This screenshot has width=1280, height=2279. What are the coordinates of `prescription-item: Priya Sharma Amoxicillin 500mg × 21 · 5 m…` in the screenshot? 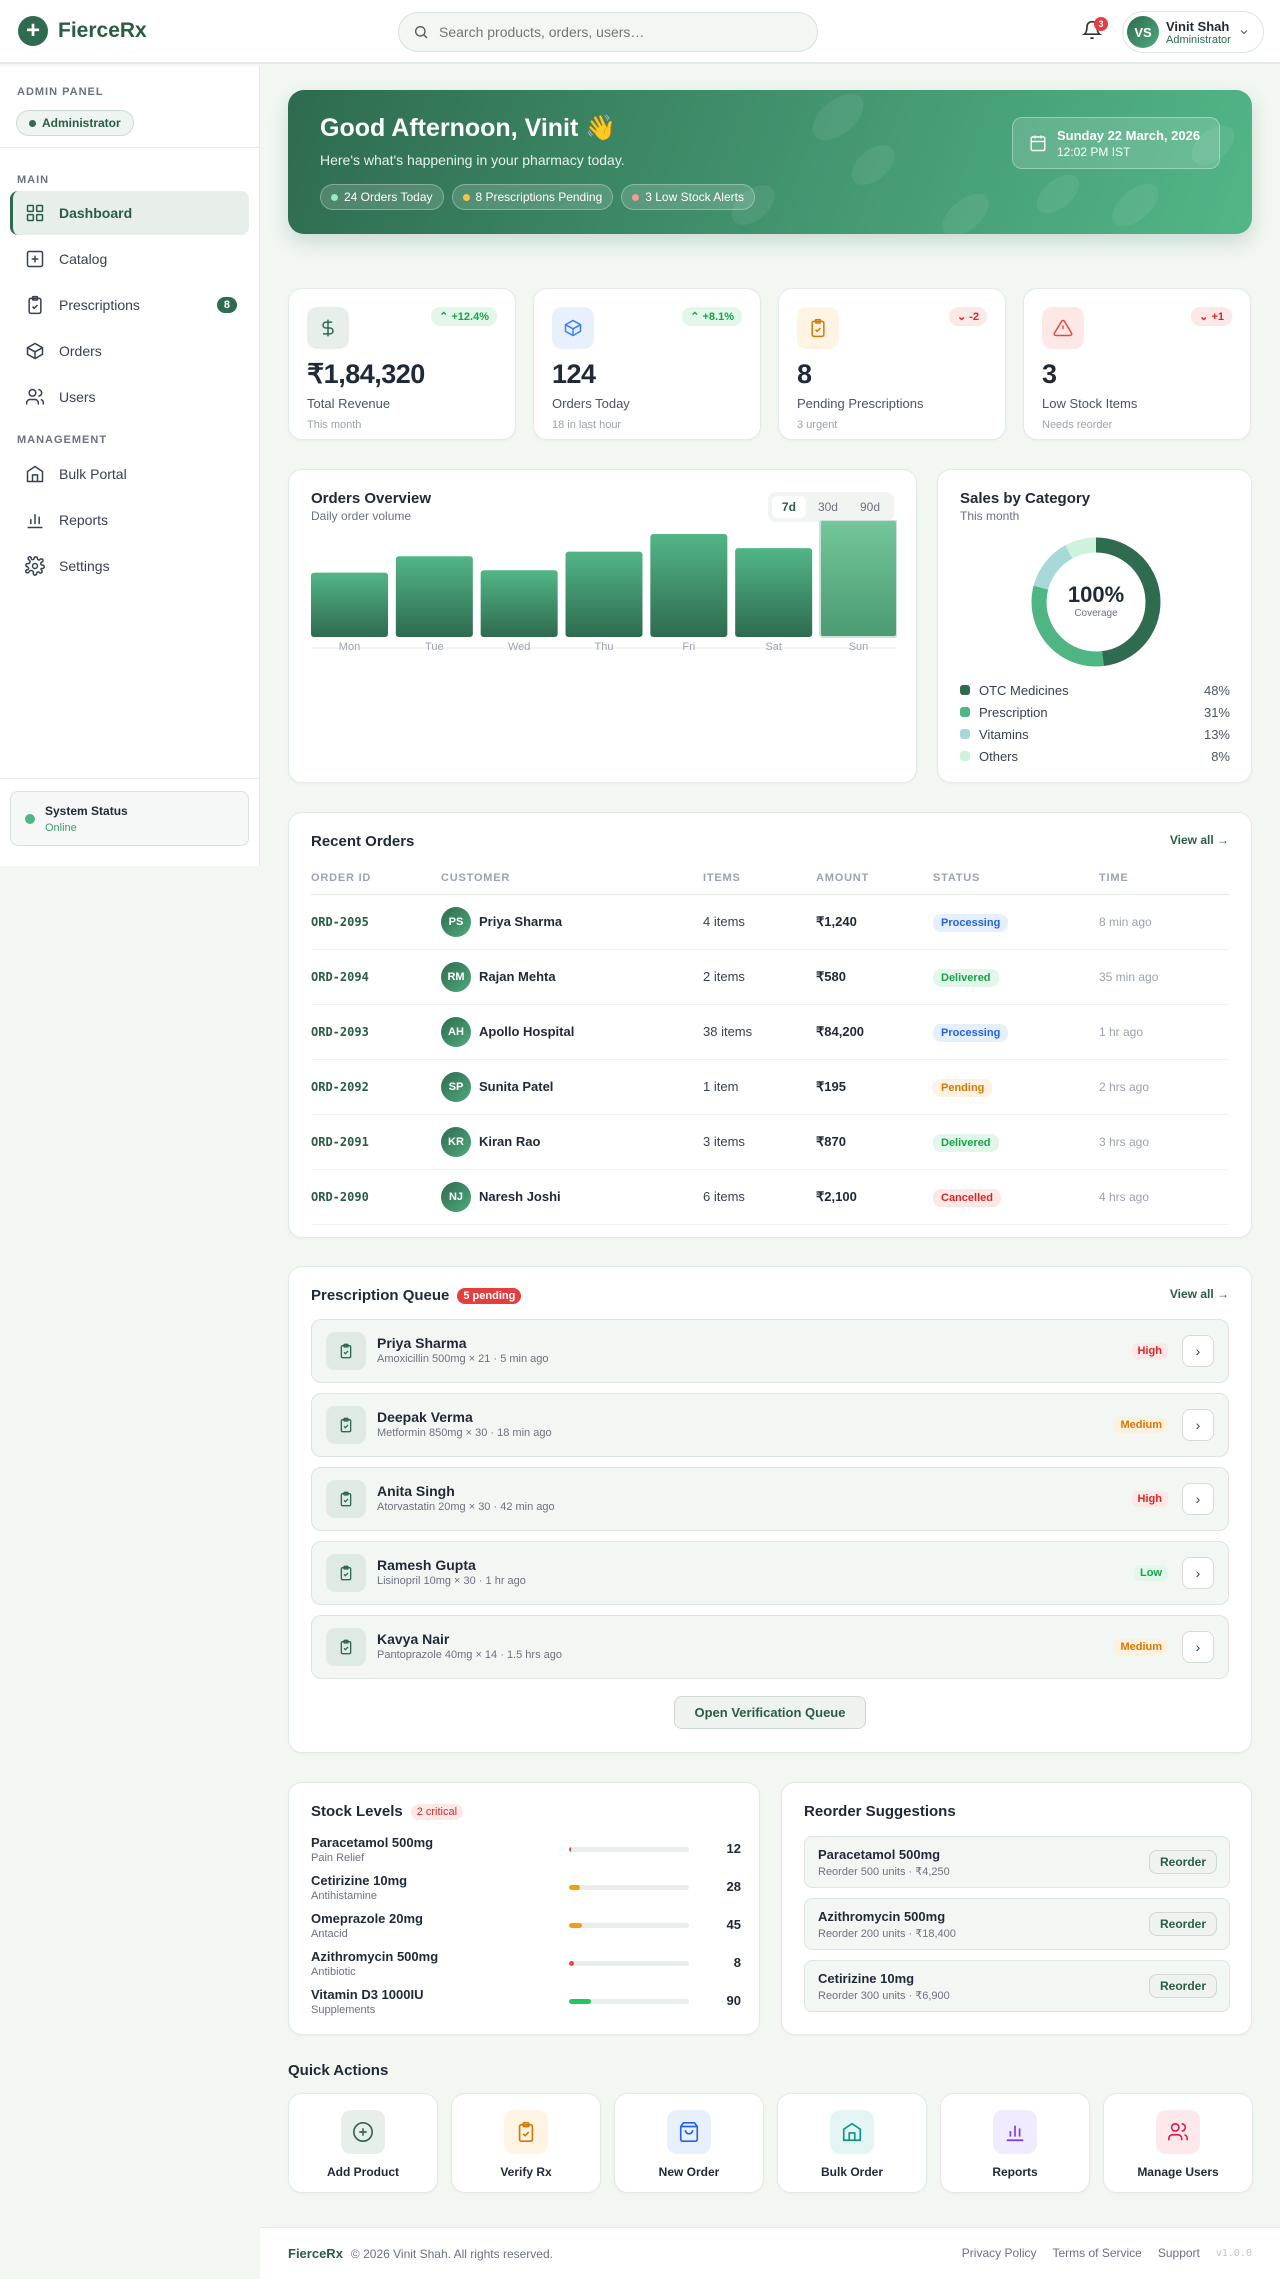 It's located at (770, 1351).